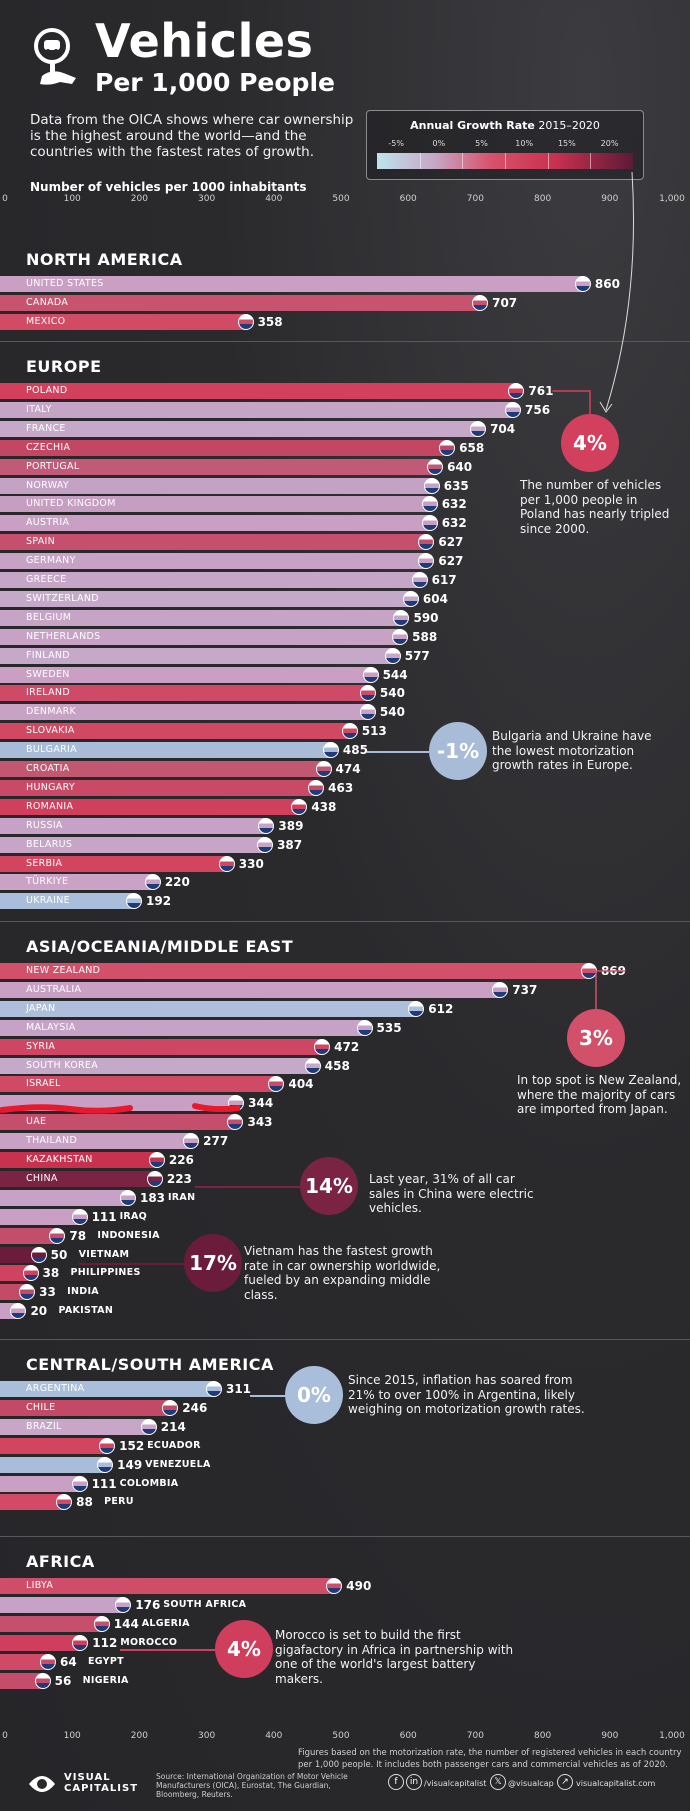 This screenshot has width=690, height=1811. Describe the element at coordinates (337, 1065) in the screenshot. I see `bar-value: 458` at that location.